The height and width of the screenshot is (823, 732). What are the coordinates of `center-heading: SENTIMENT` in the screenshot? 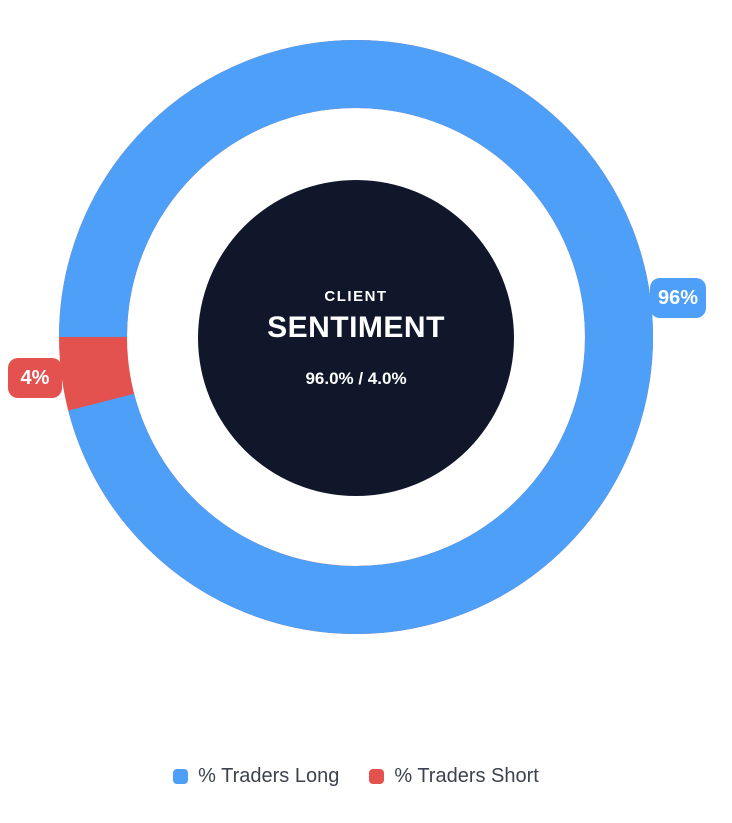 It's located at (356, 327).